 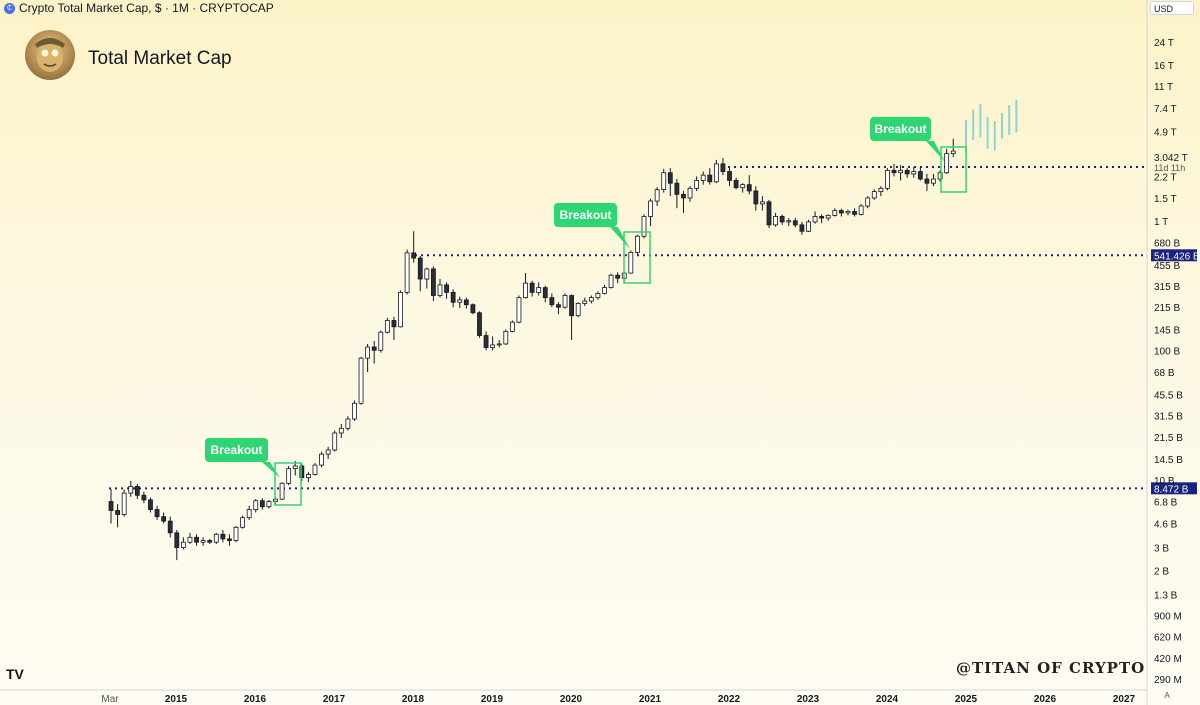 I want to click on level-price-label: 8.472 B, so click(x=1171, y=489).